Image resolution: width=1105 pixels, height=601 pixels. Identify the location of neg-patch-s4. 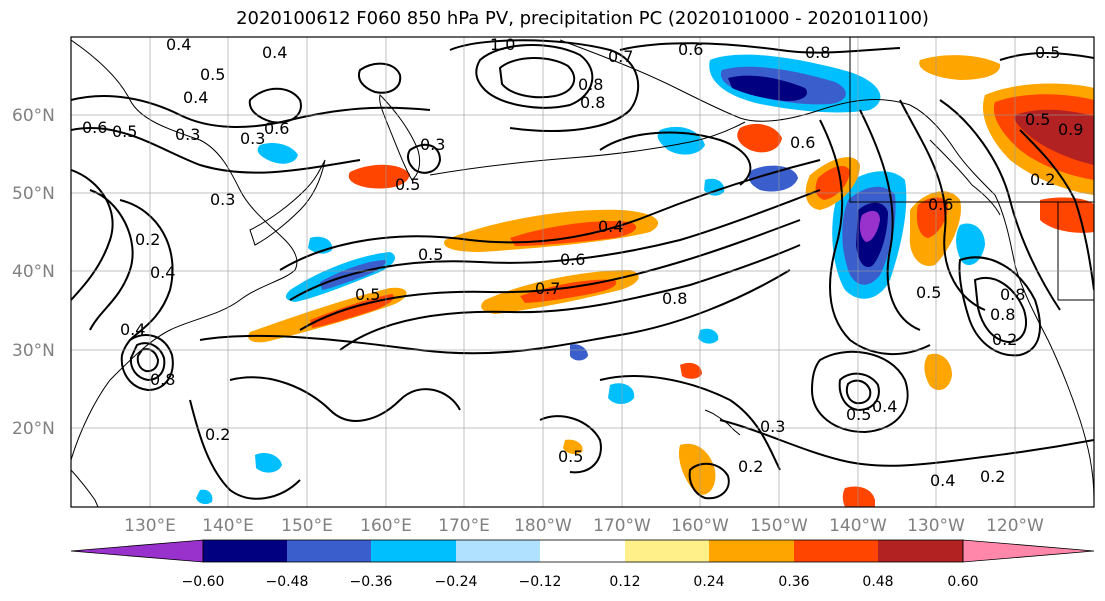
(708, 336).